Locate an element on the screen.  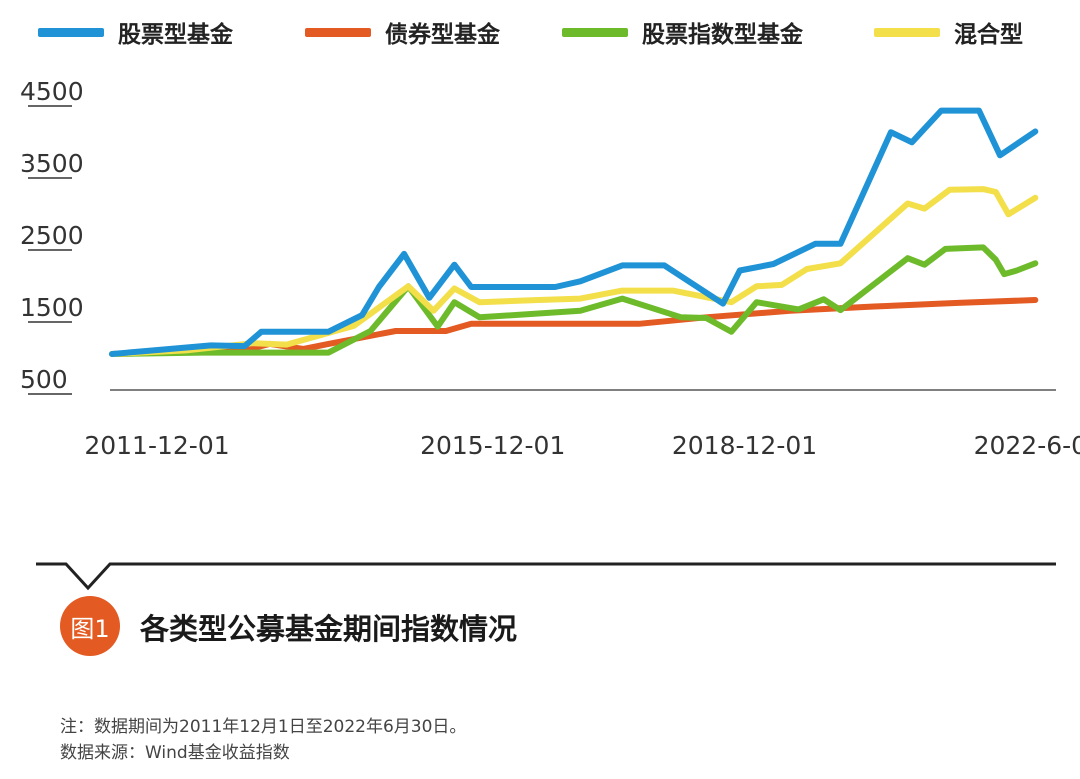
legend-item-stock-fund: 股票型基金 is located at coordinates (135, 32).